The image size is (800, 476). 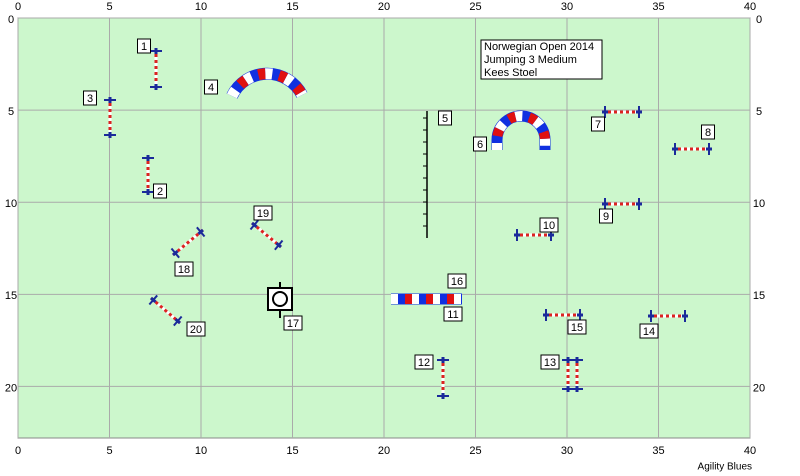 I want to click on tire, so click(x=280, y=299).